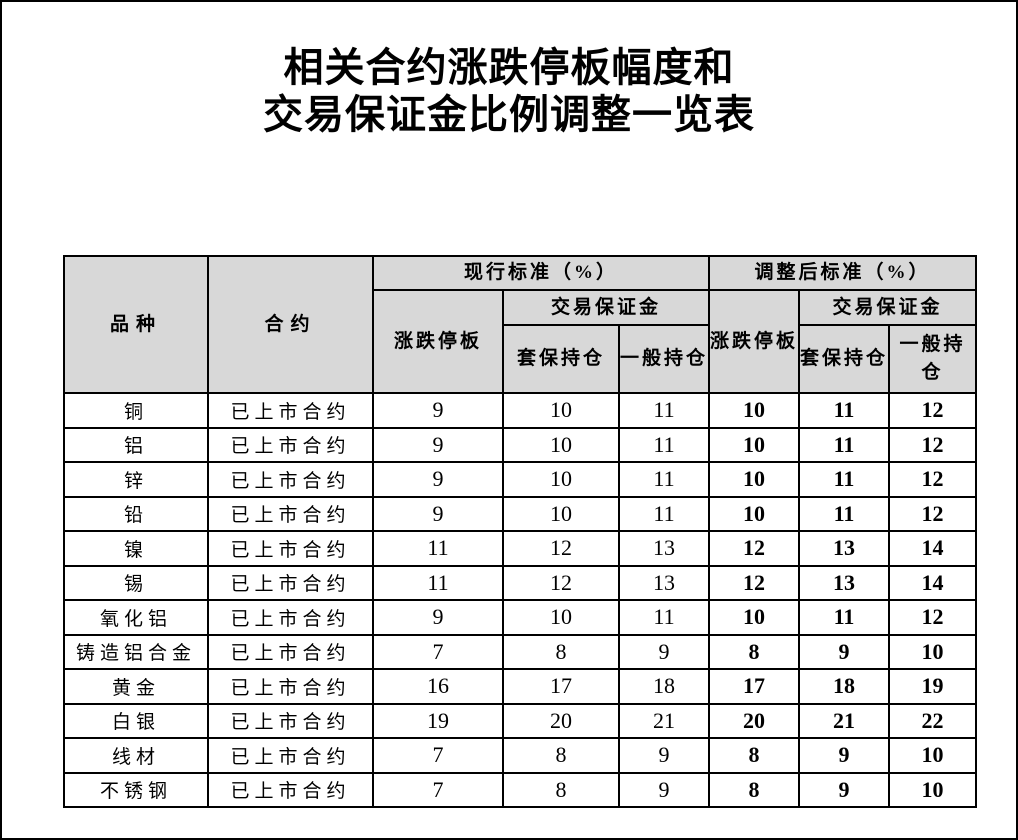 The height and width of the screenshot is (840, 1018). What do you see at coordinates (136, 720) in the screenshot?
I see `product-cell: 白银` at bounding box center [136, 720].